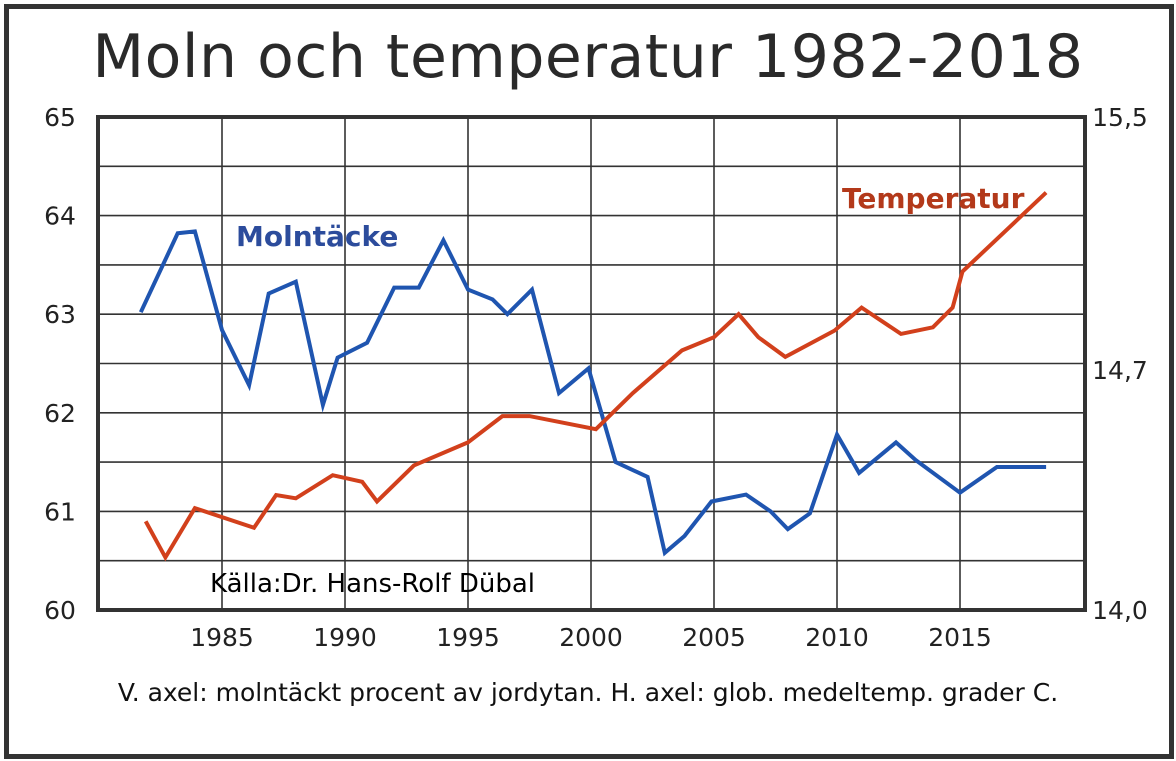  What do you see at coordinates (60, 610) in the screenshot?
I see `y-left-tick-label: 60` at bounding box center [60, 610].